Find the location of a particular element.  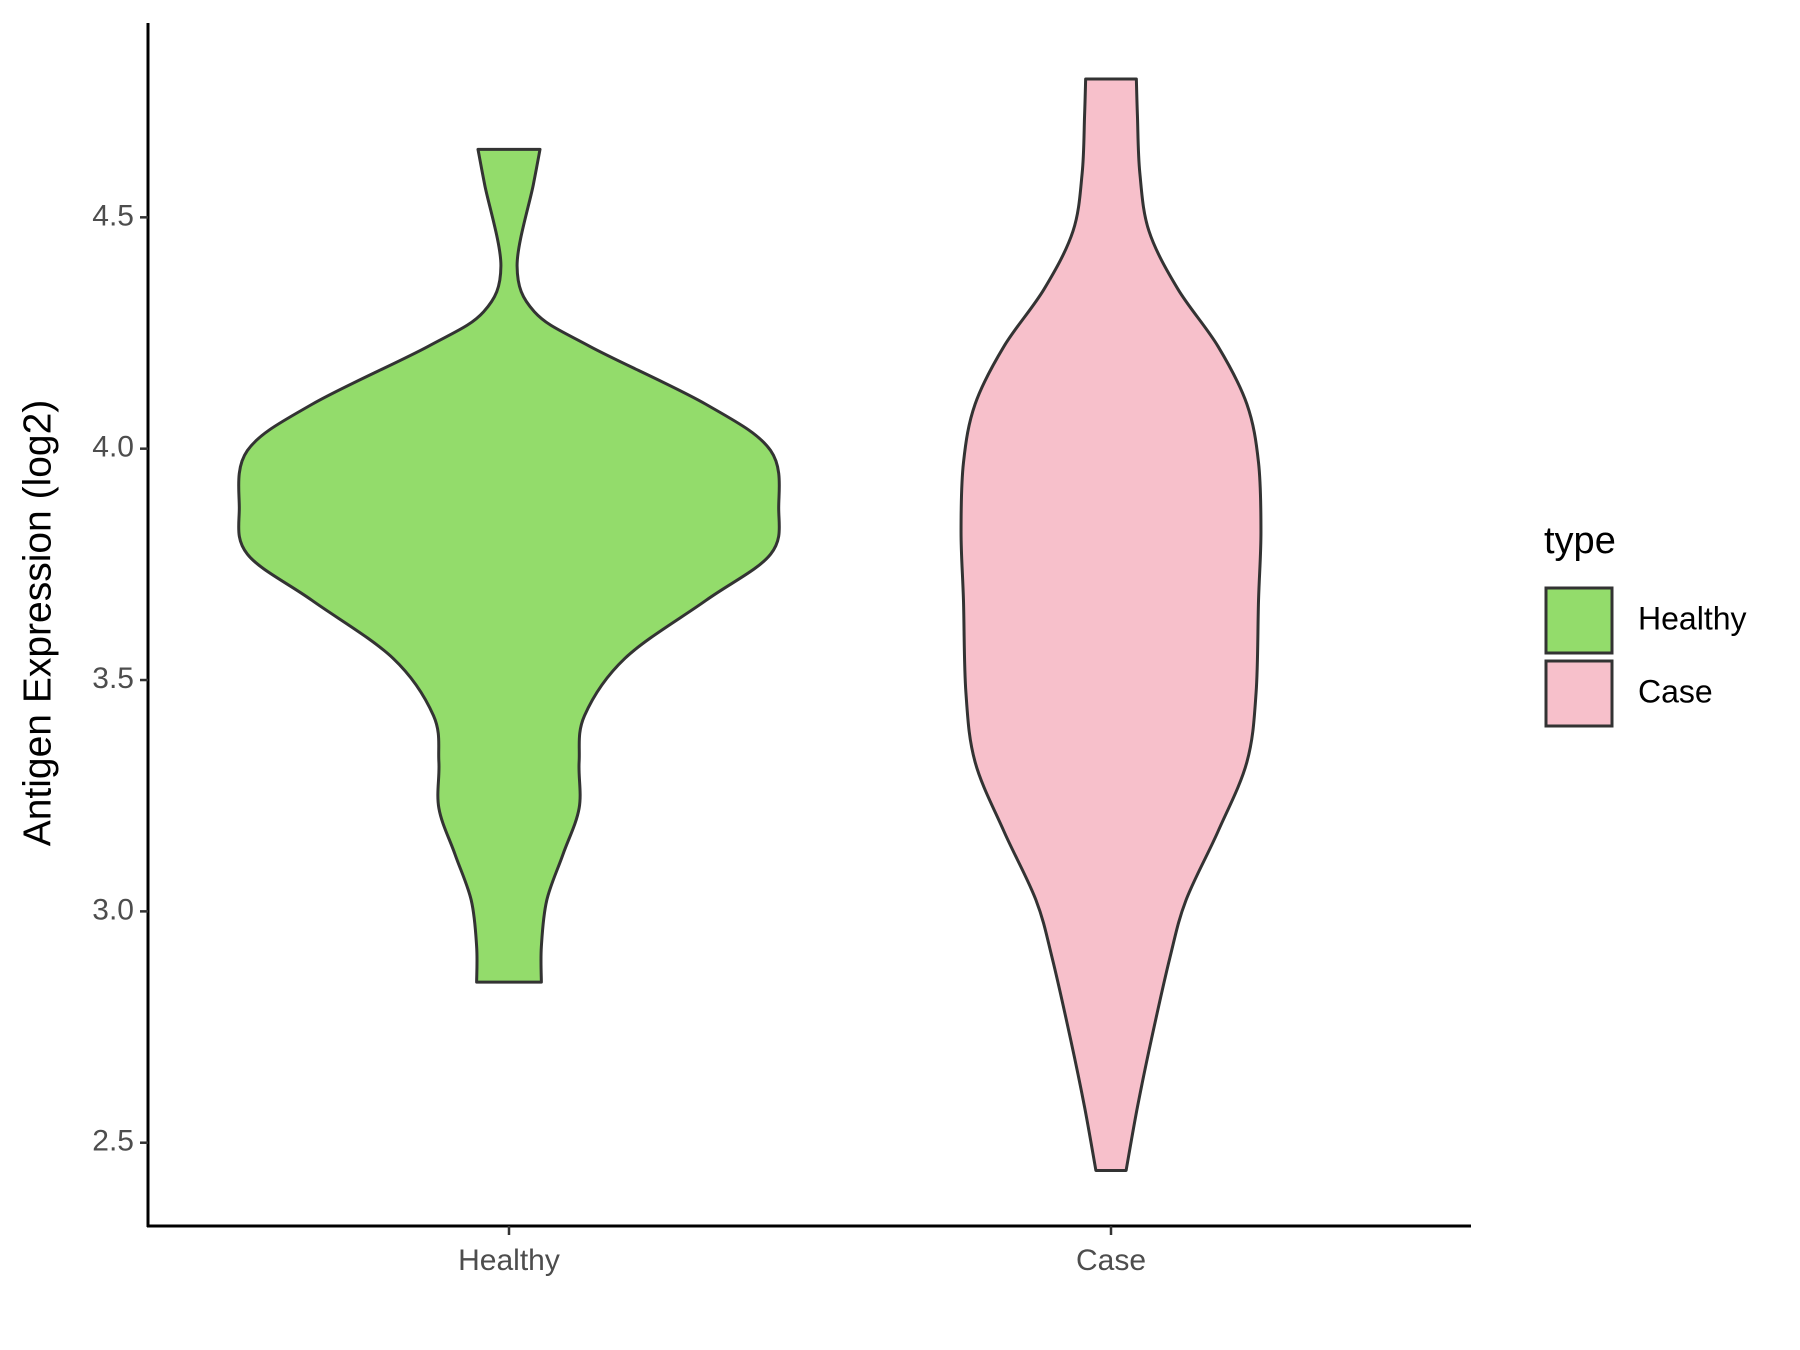

legend-label: Case is located at coordinates (1675, 691).